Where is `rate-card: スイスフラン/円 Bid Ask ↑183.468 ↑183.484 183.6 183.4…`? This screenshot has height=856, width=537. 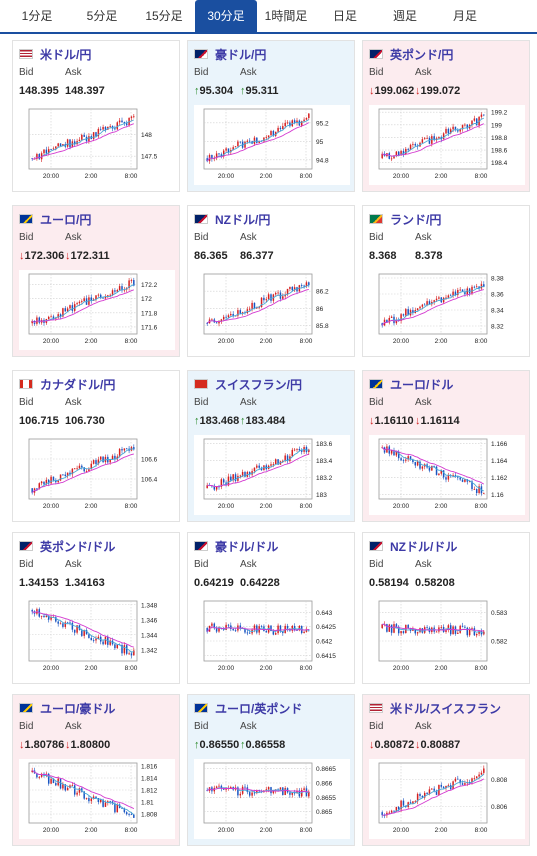
rate-card: スイスフラン/円 Bid Ask ↑183.468 ↑183.484 183.6 183.4… is located at coordinates (271, 446).